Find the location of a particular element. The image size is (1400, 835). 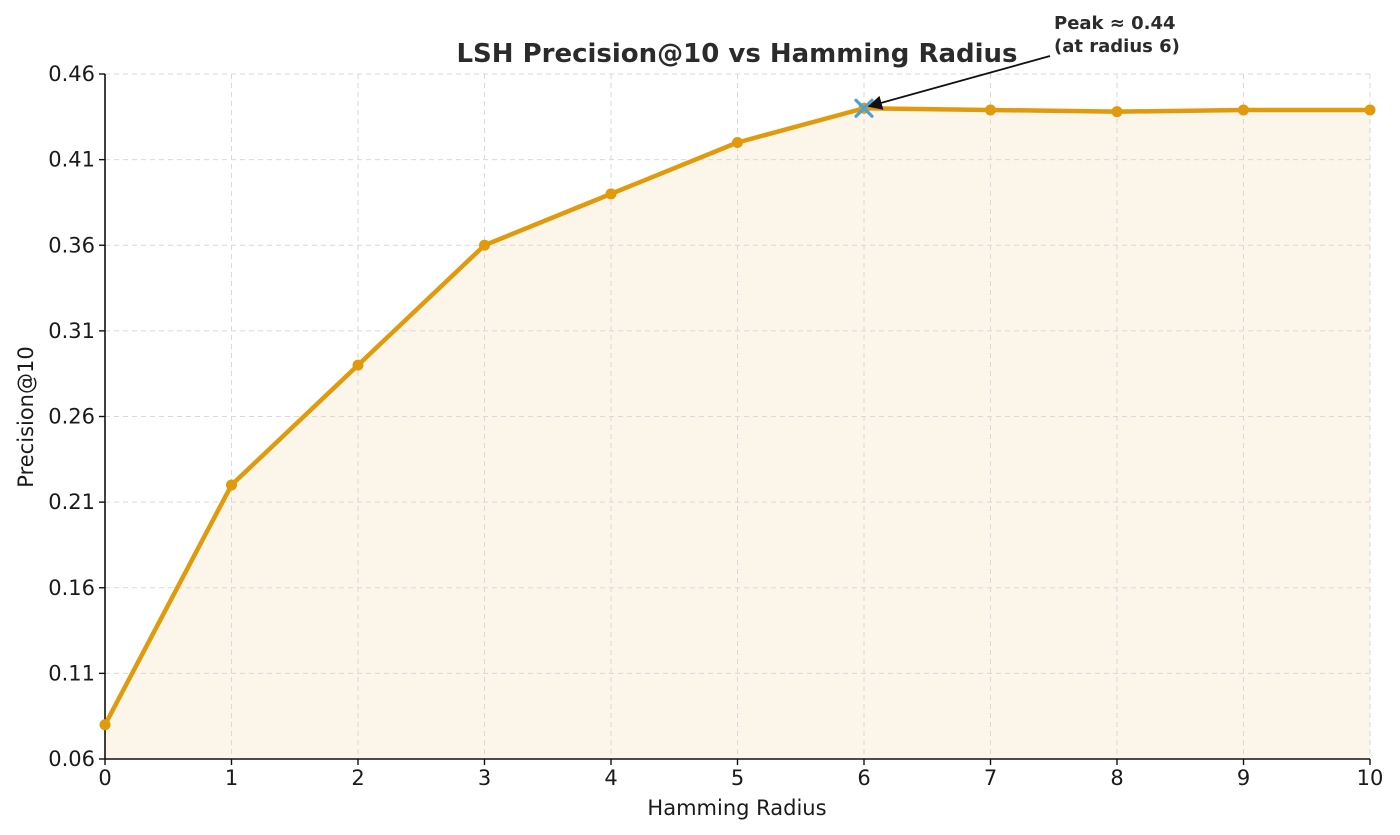

y-tick-label: 0.31 is located at coordinates (71, 331).